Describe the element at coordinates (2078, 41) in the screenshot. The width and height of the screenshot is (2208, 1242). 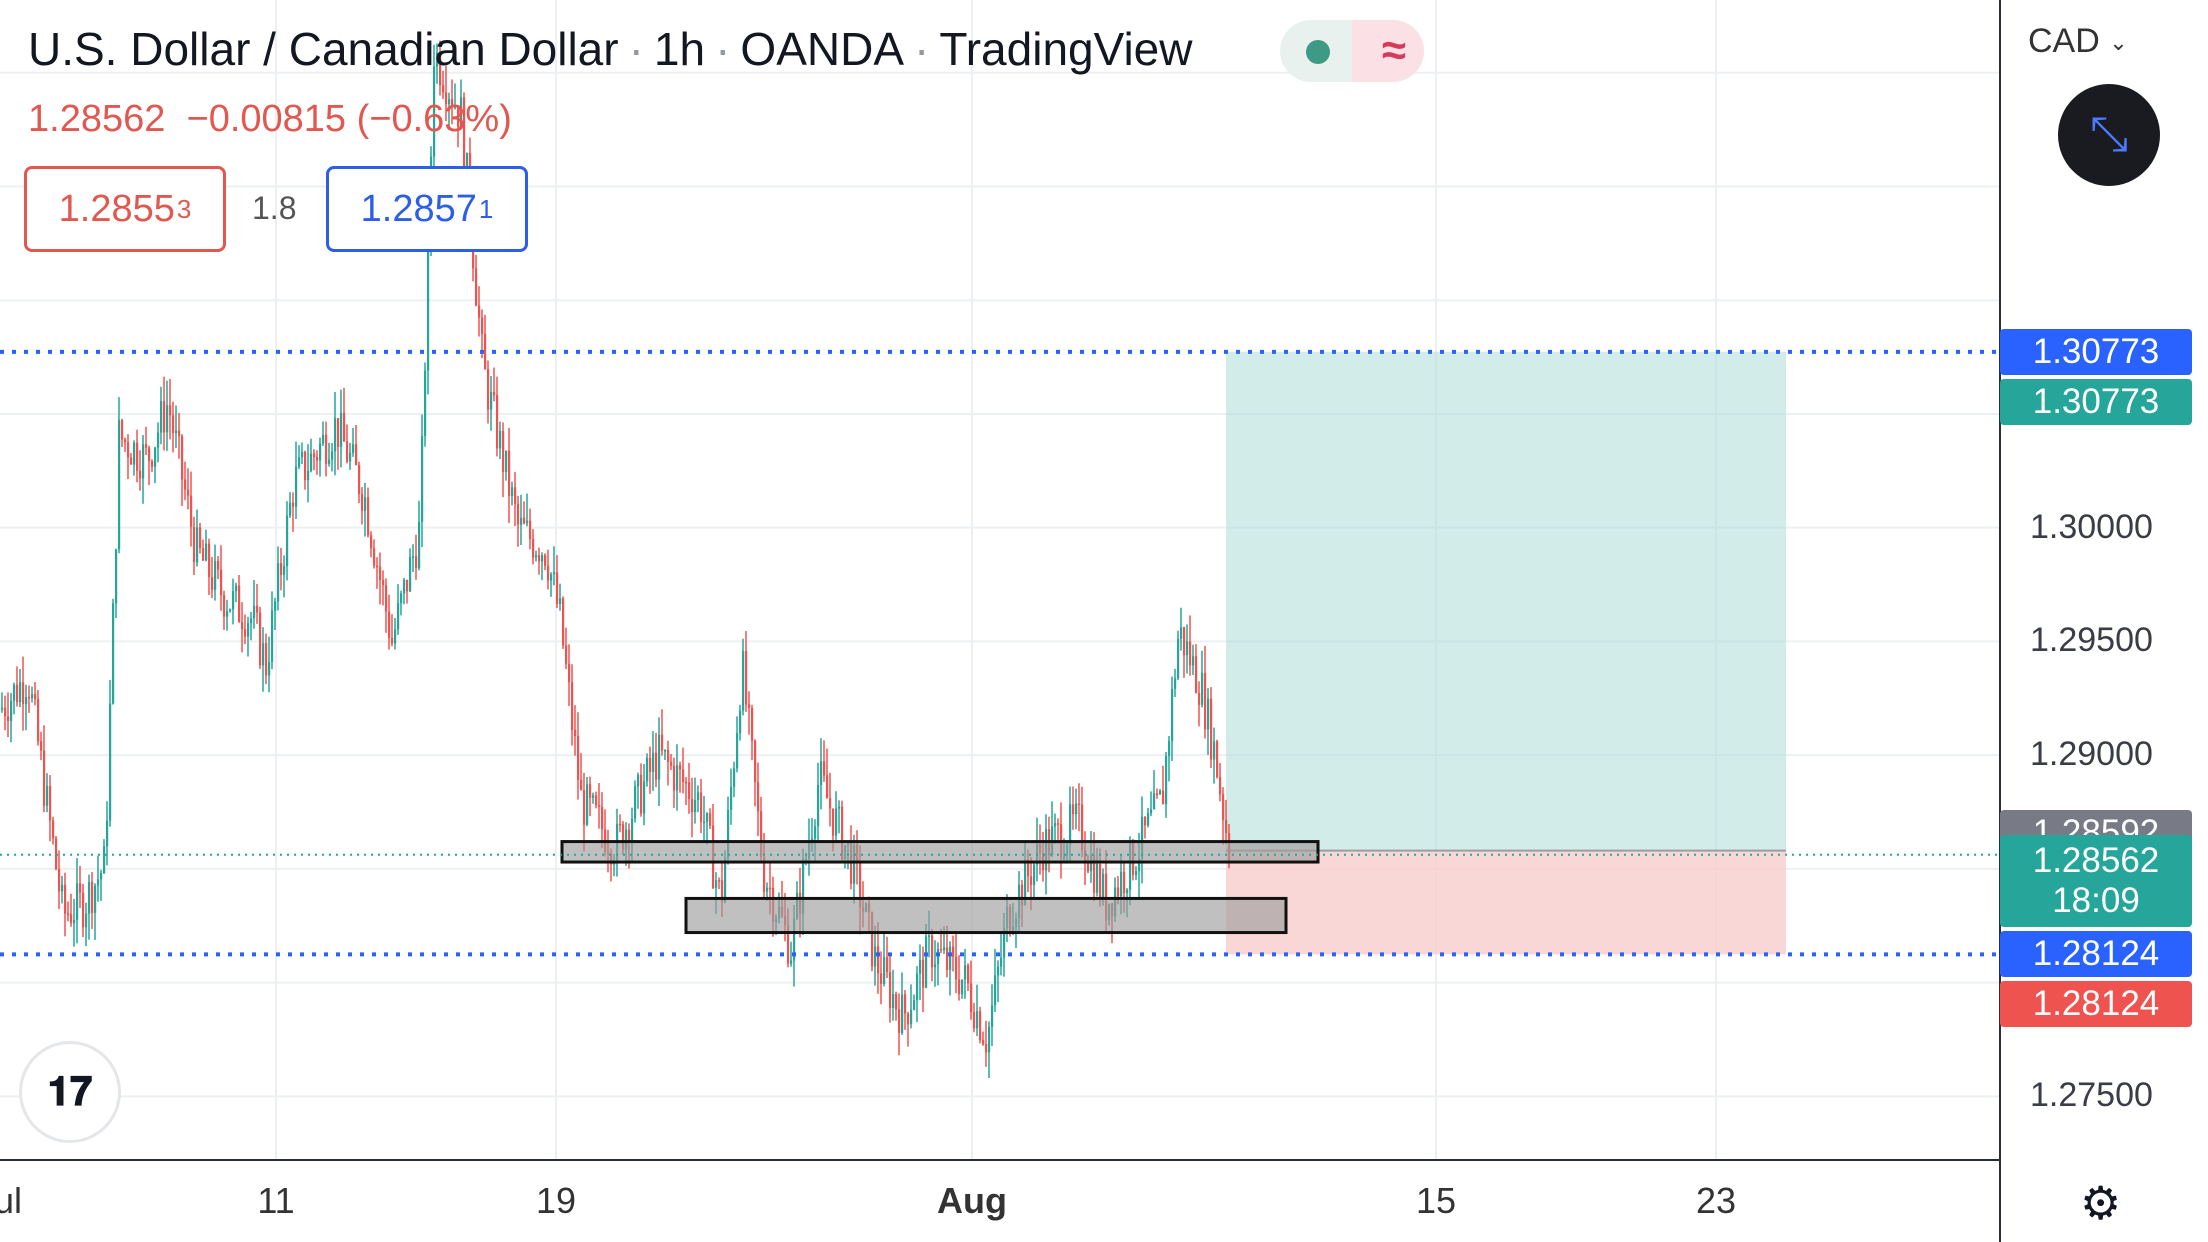
I see `currency-selector: CAD ⌄` at that location.